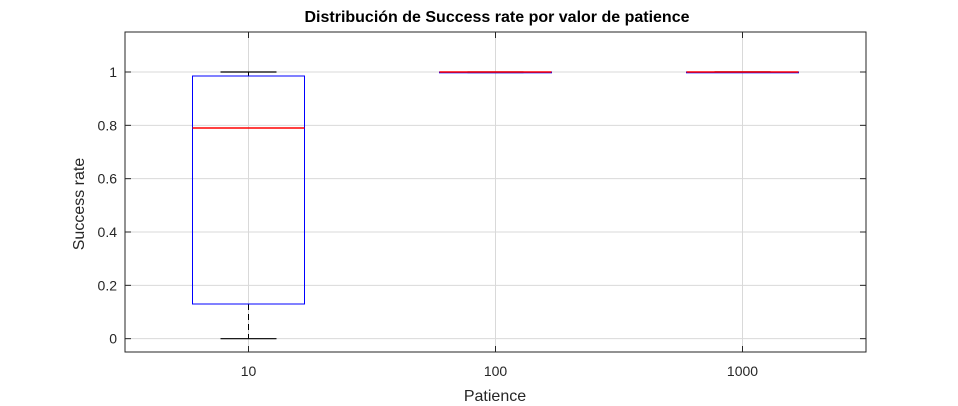 This screenshot has height=406, width=958. Describe the element at coordinates (108, 285) in the screenshot. I see `y-tick-label: 0.2` at that location.